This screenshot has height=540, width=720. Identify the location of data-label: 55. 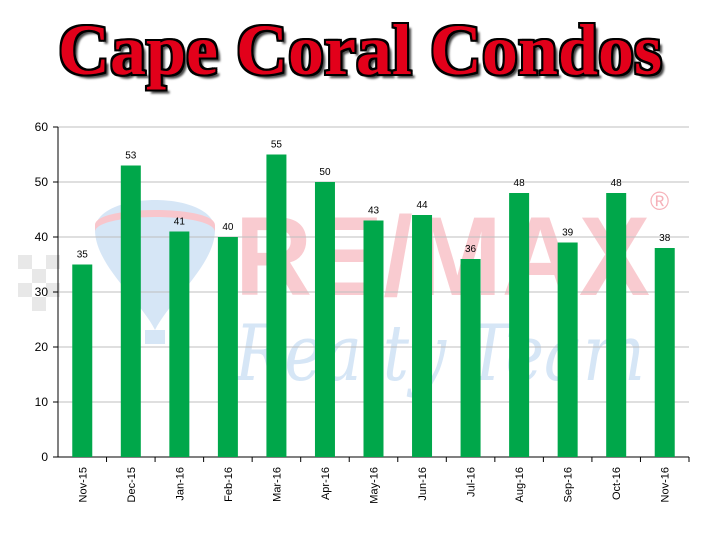
(277, 145).